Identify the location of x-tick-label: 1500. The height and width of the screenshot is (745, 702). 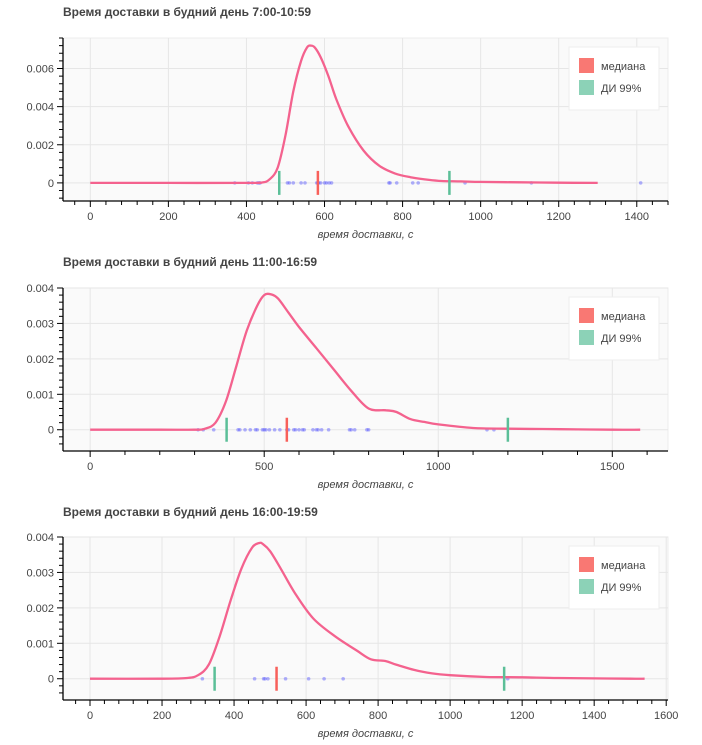
(612, 467).